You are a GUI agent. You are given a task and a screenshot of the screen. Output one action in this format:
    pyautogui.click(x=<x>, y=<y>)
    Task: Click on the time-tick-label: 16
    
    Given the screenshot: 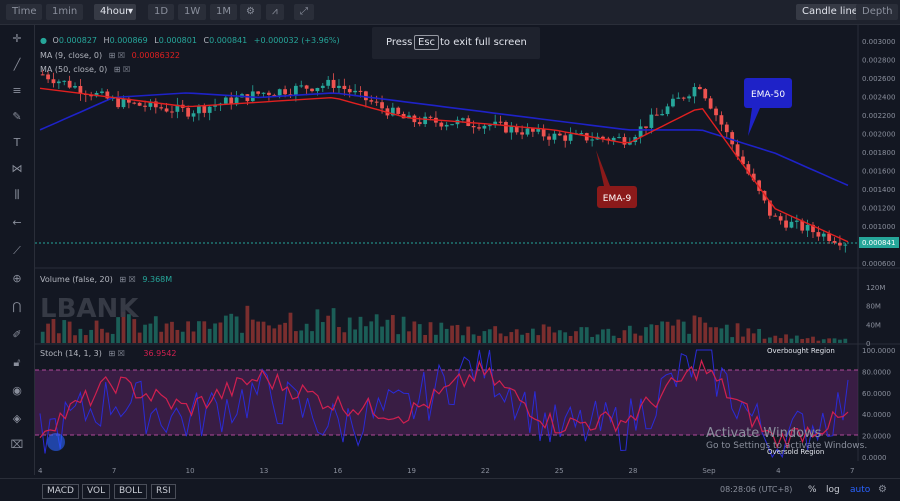 What is the action you would take?
    pyautogui.click(x=337, y=471)
    